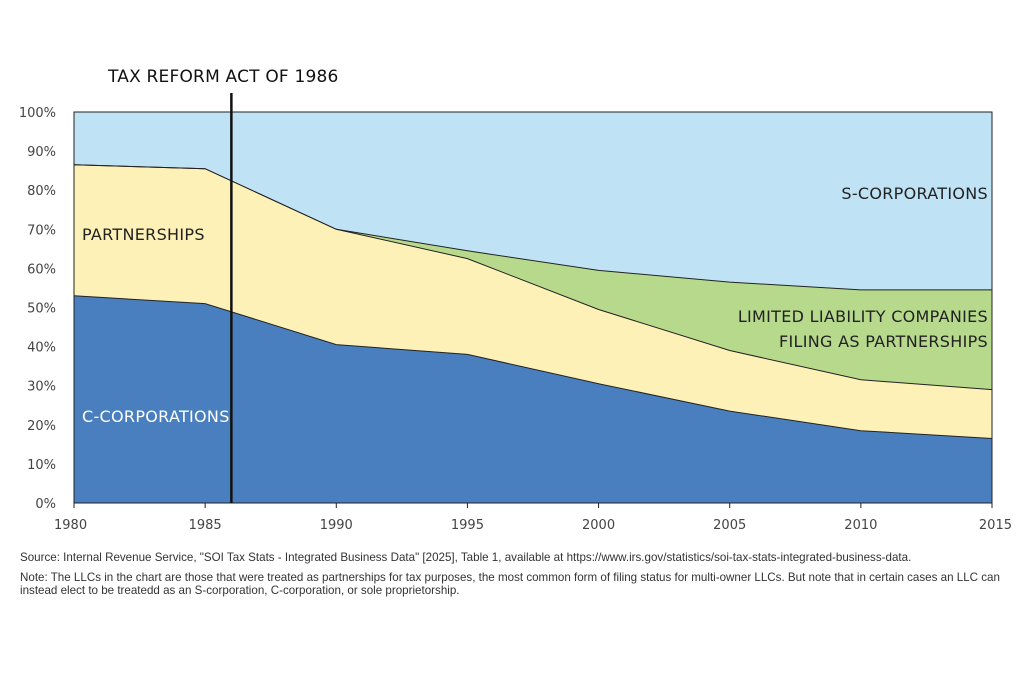 This screenshot has width=1024, height=683. What do you see at coordinates (860, 525) in the screenshot?
I see `x-tick-label: 2010` at bounding box center [860, 525].